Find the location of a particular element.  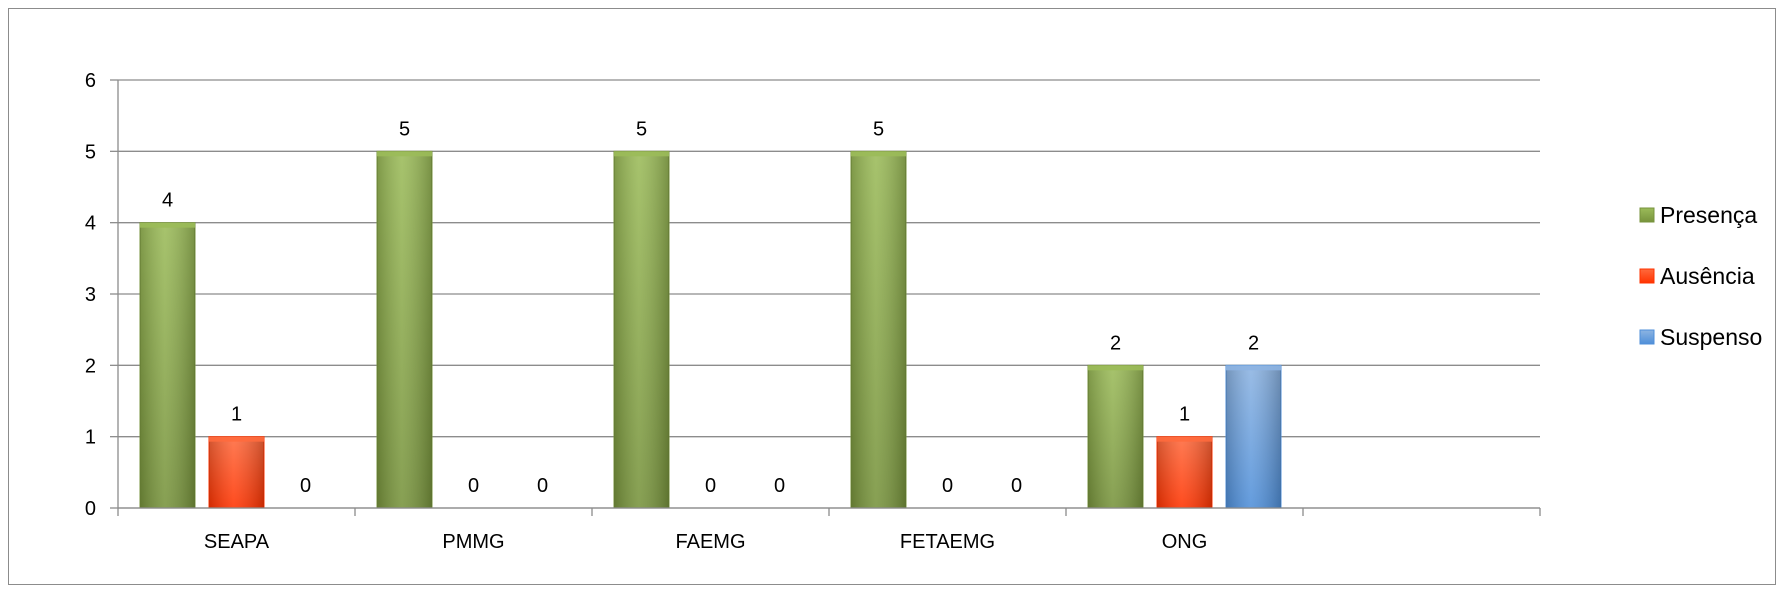

y-tick-label: 6 is located at coordinates (90, 81).